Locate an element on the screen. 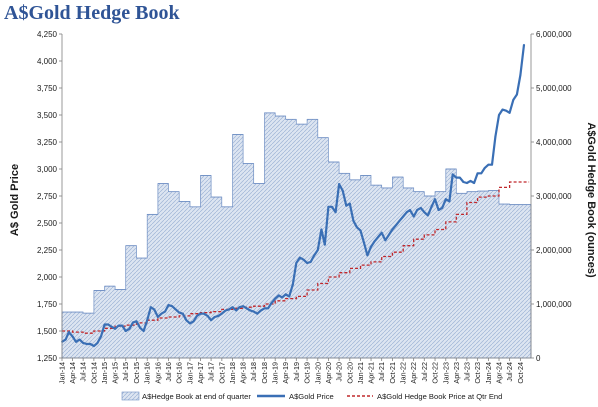 Image resolution: width=598 pixels, height=407 pixels. y-tick-label-left: 4,000 is located at coordinates (47, 61).